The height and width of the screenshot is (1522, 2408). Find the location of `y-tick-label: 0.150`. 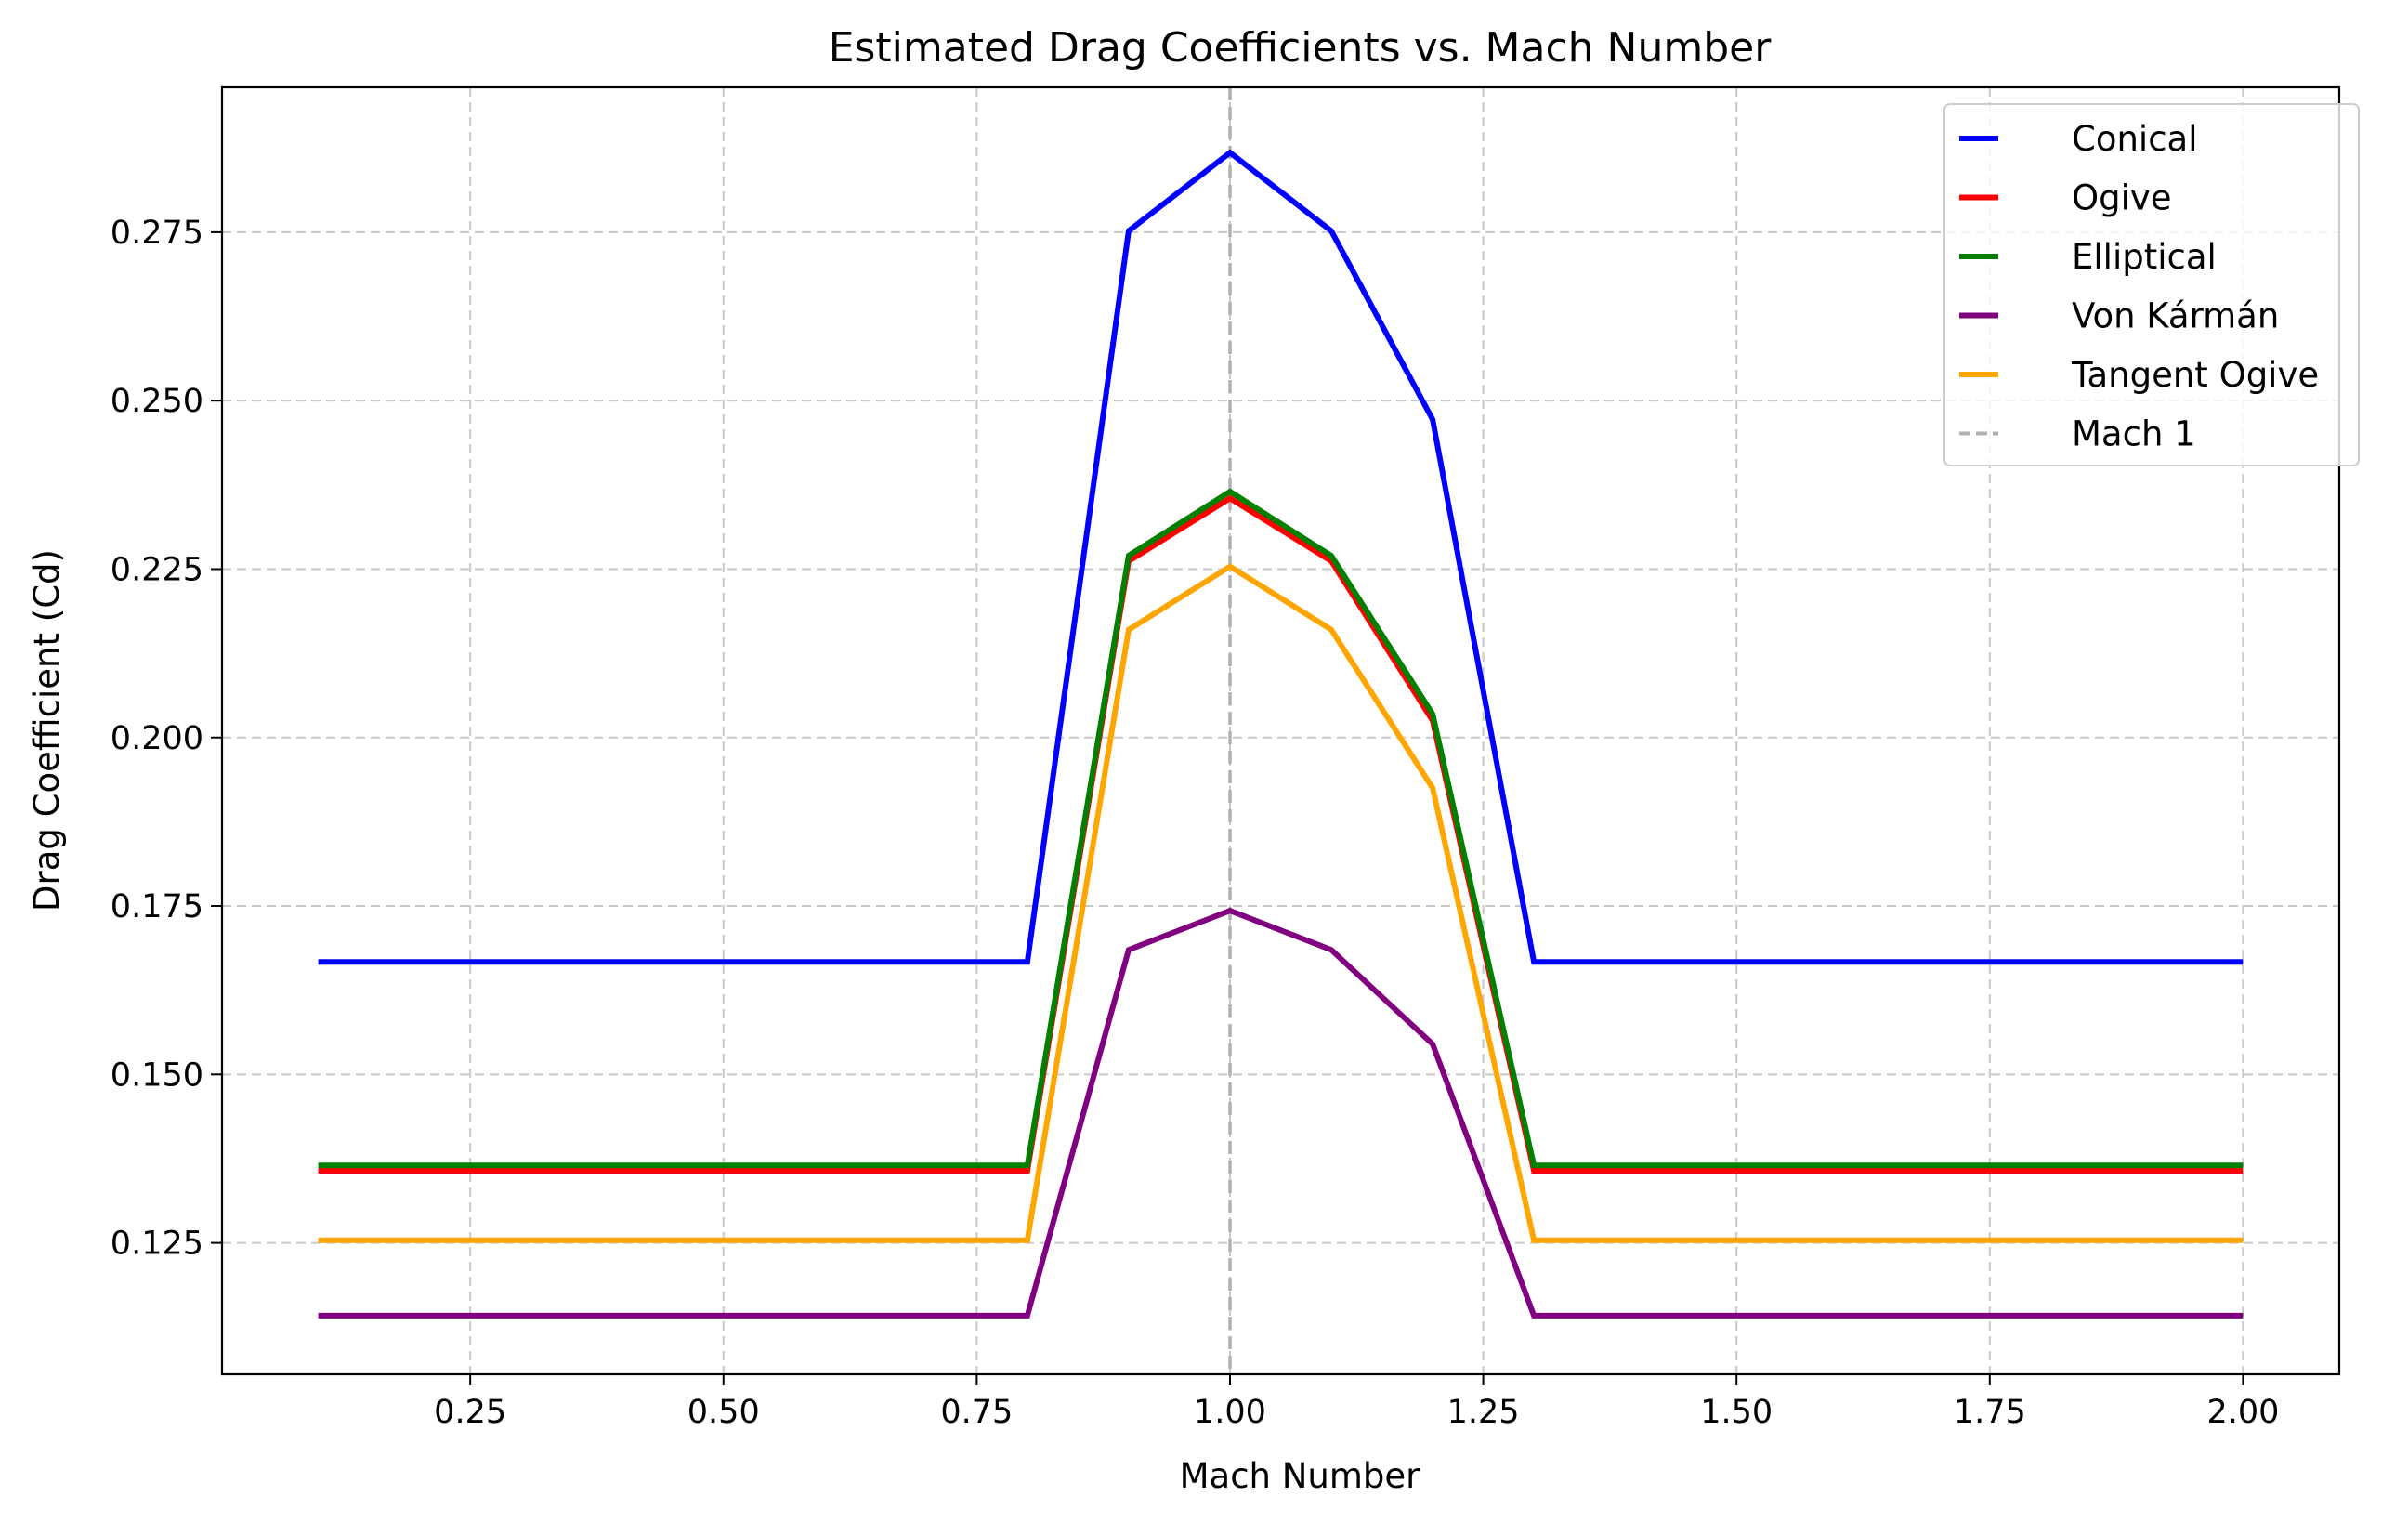

y-tick-label: 0.150 is located at coordinates (157, 1075).